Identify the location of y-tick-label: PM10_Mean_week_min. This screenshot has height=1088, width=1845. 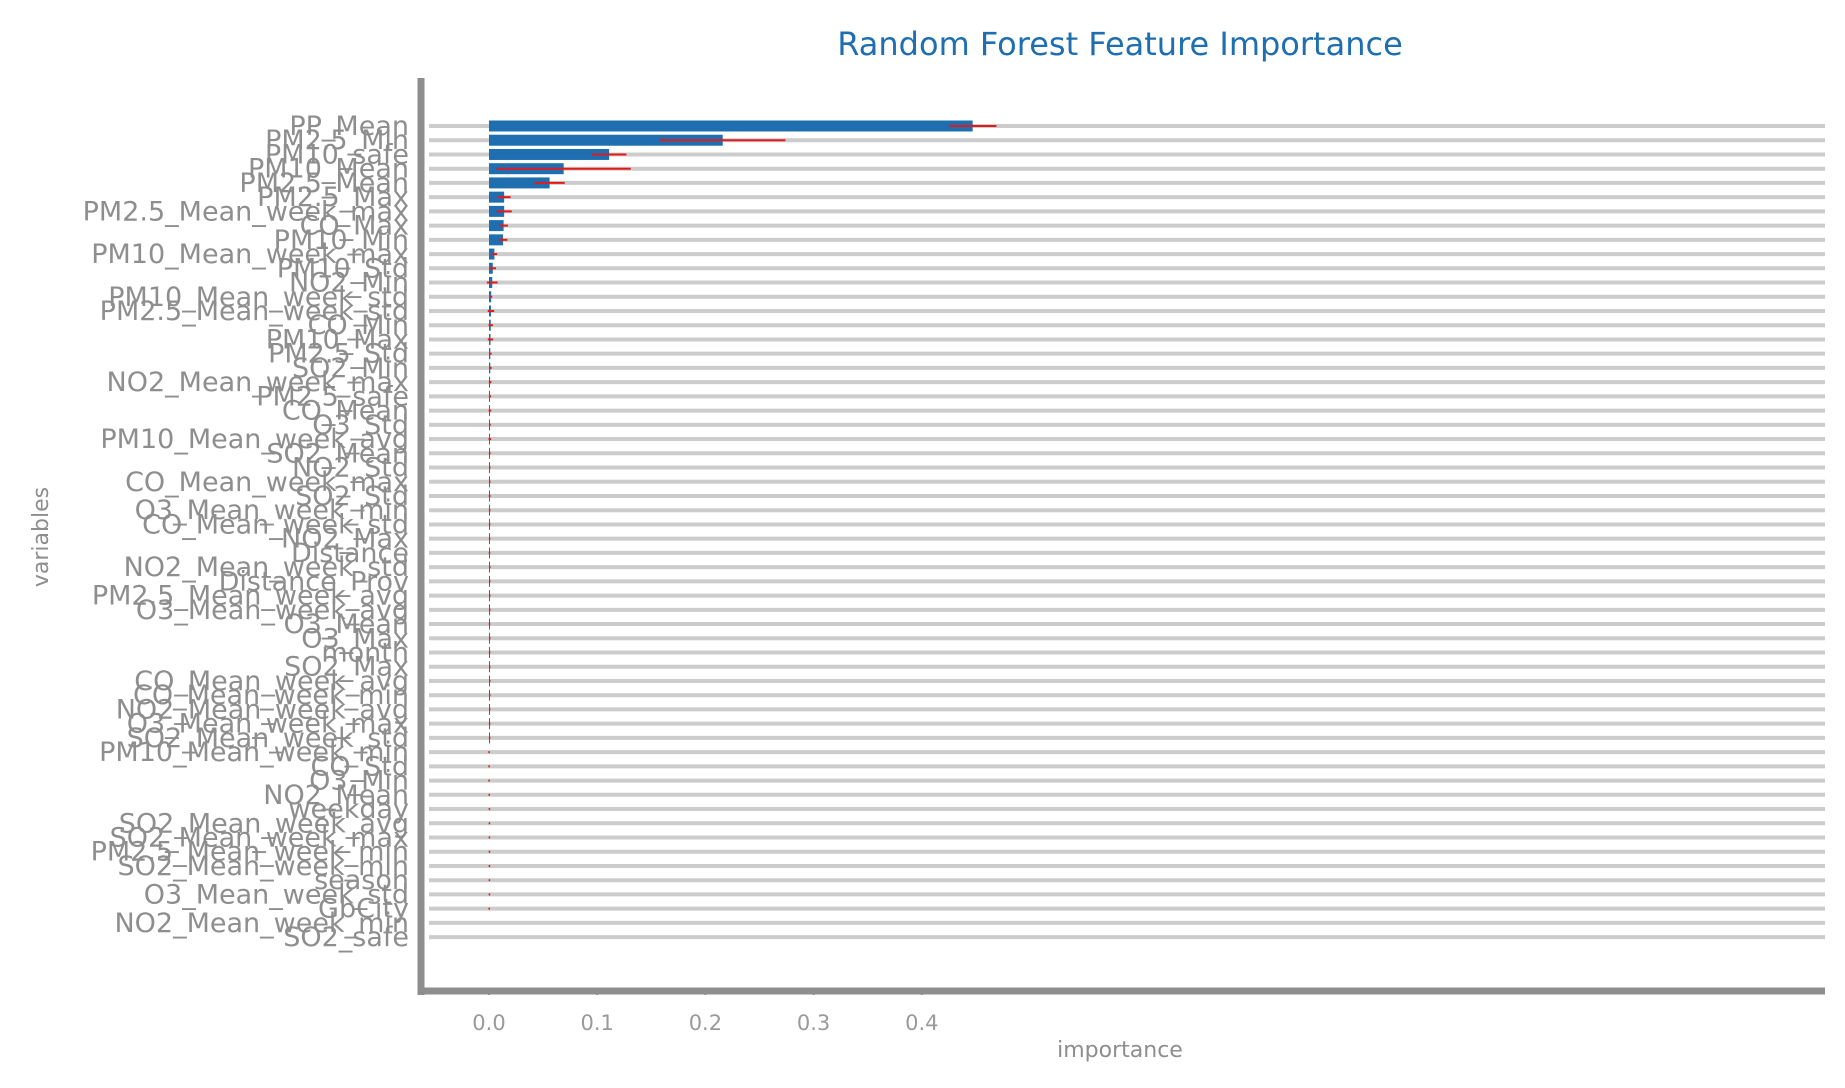
(254, 752).